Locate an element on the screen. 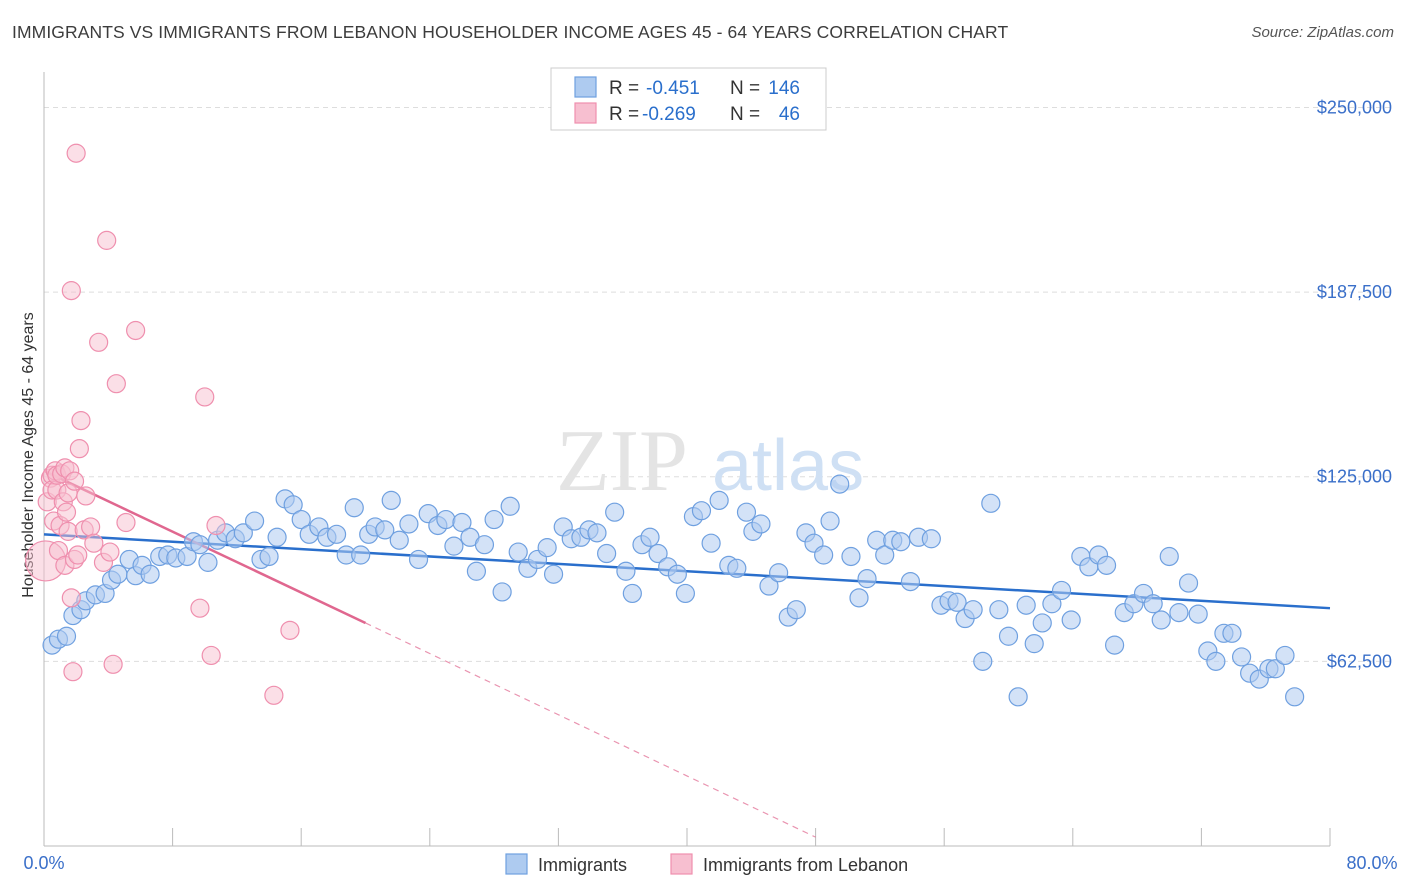  correlation-legend: R = -0.451 N = 146 R = -0.269 N = 46 is located at coordinates (688, 99).